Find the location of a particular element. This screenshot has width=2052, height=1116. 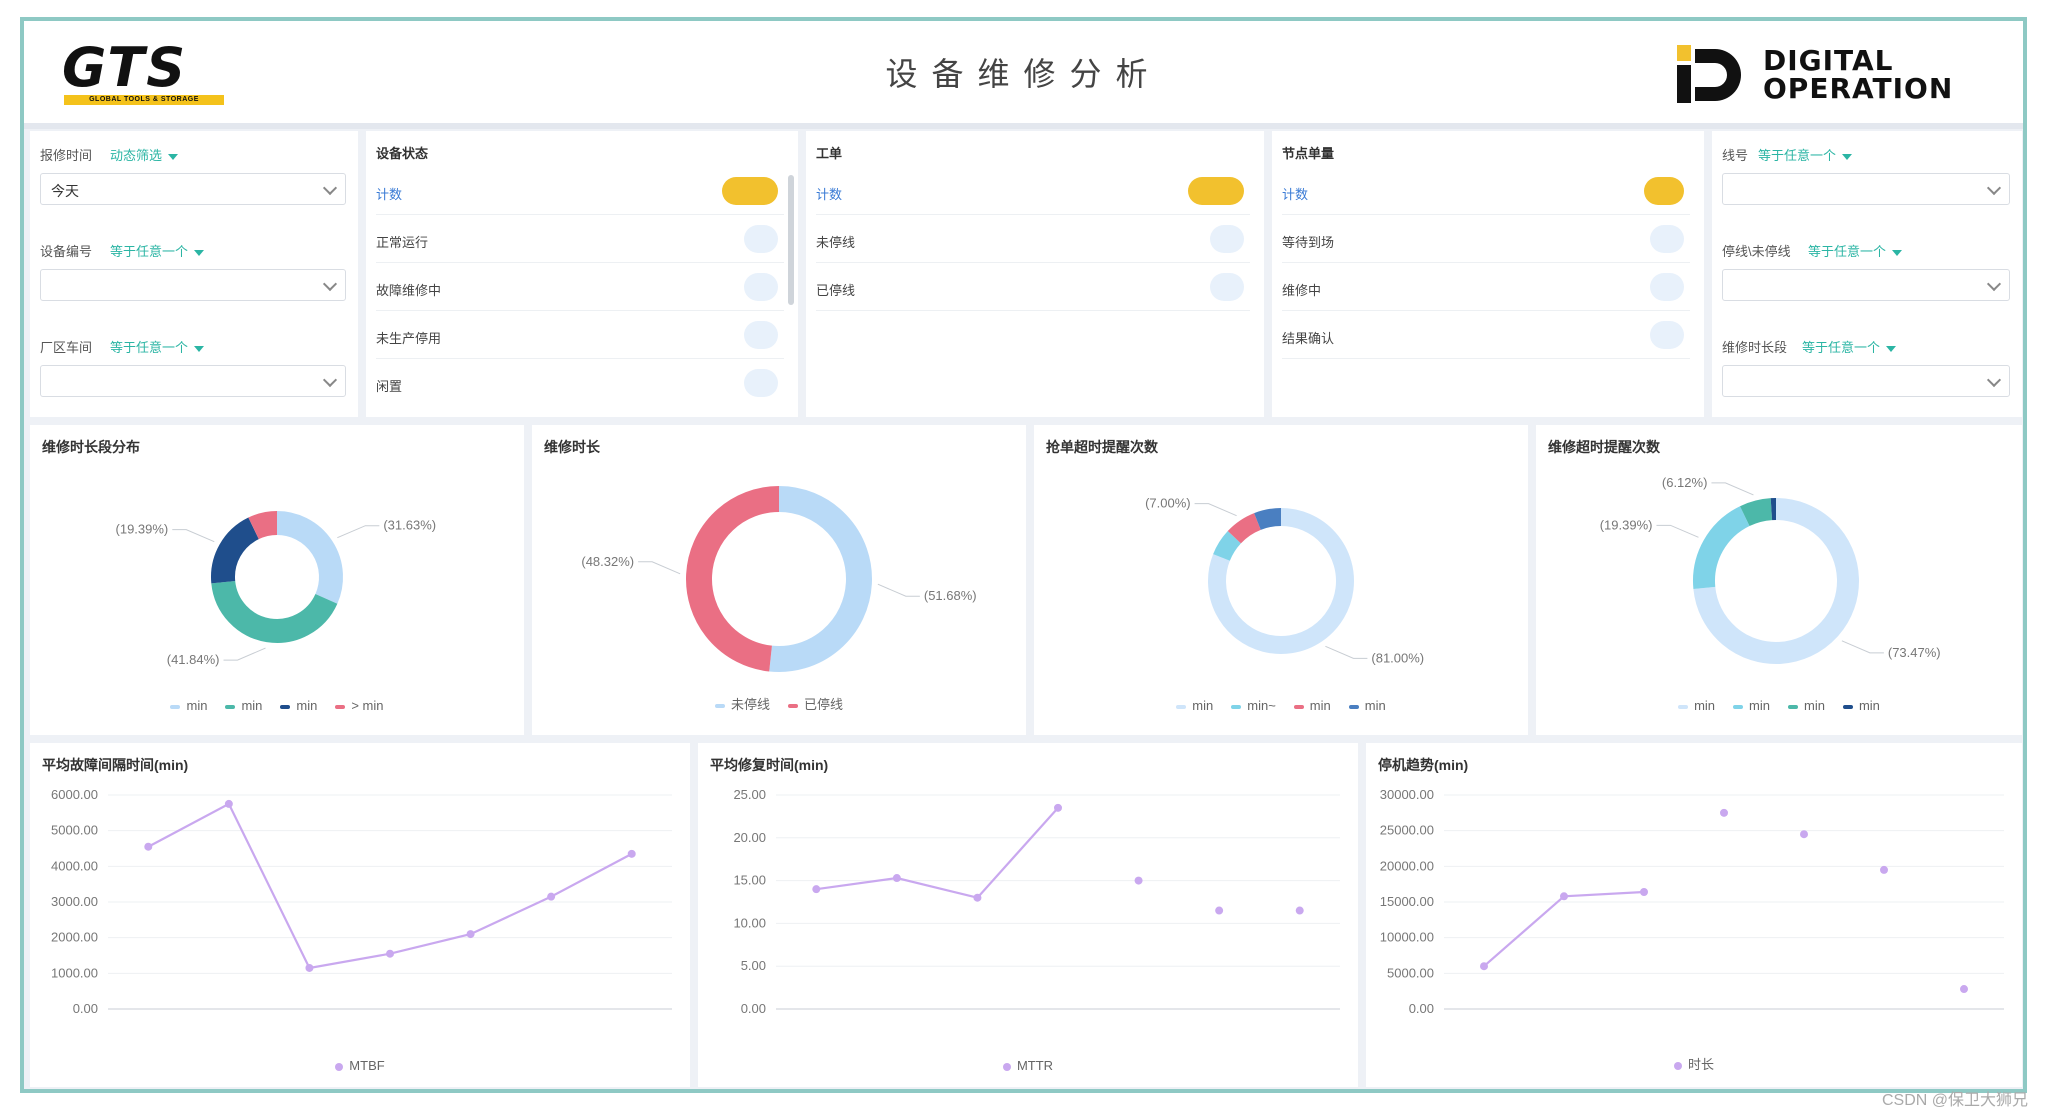

list-item: 维修中 is located at coordinates (1486, 287).